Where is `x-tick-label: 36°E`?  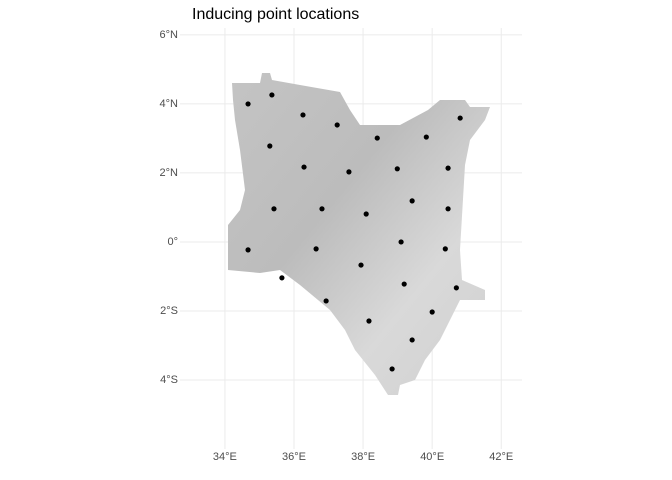 x-tick-label: 36°E is located at coordinates (294, 457).